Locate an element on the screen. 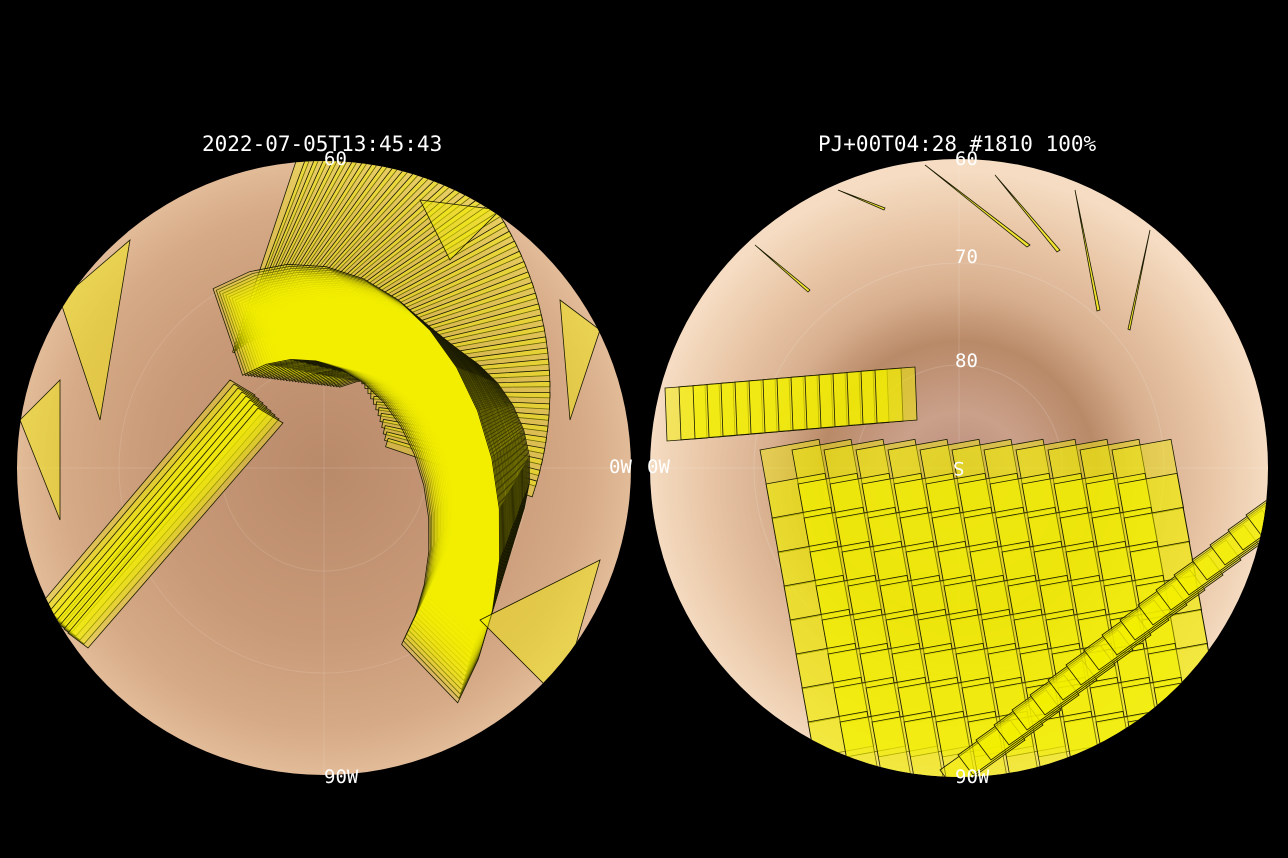 The height and width of the screenshot is (858, 1288). left-label-90w: 90W is located at coordinates (341, 777).